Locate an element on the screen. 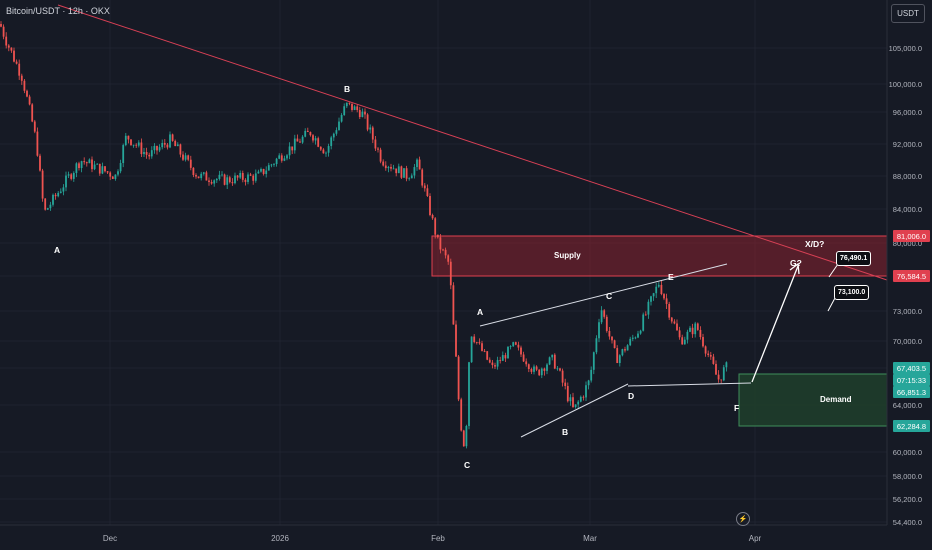  lightning-icon: ⚡ is located at coordinates (743, 519).